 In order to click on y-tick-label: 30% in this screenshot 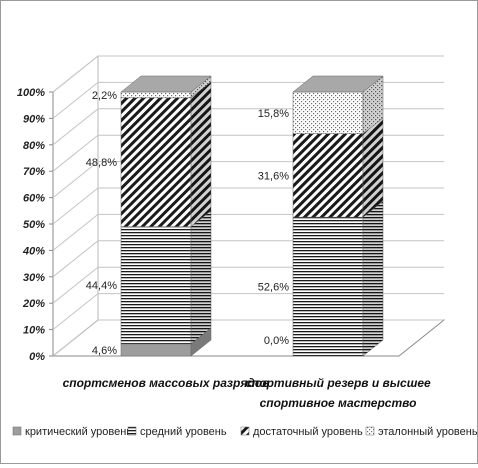, I will do `click(34, 278)`.